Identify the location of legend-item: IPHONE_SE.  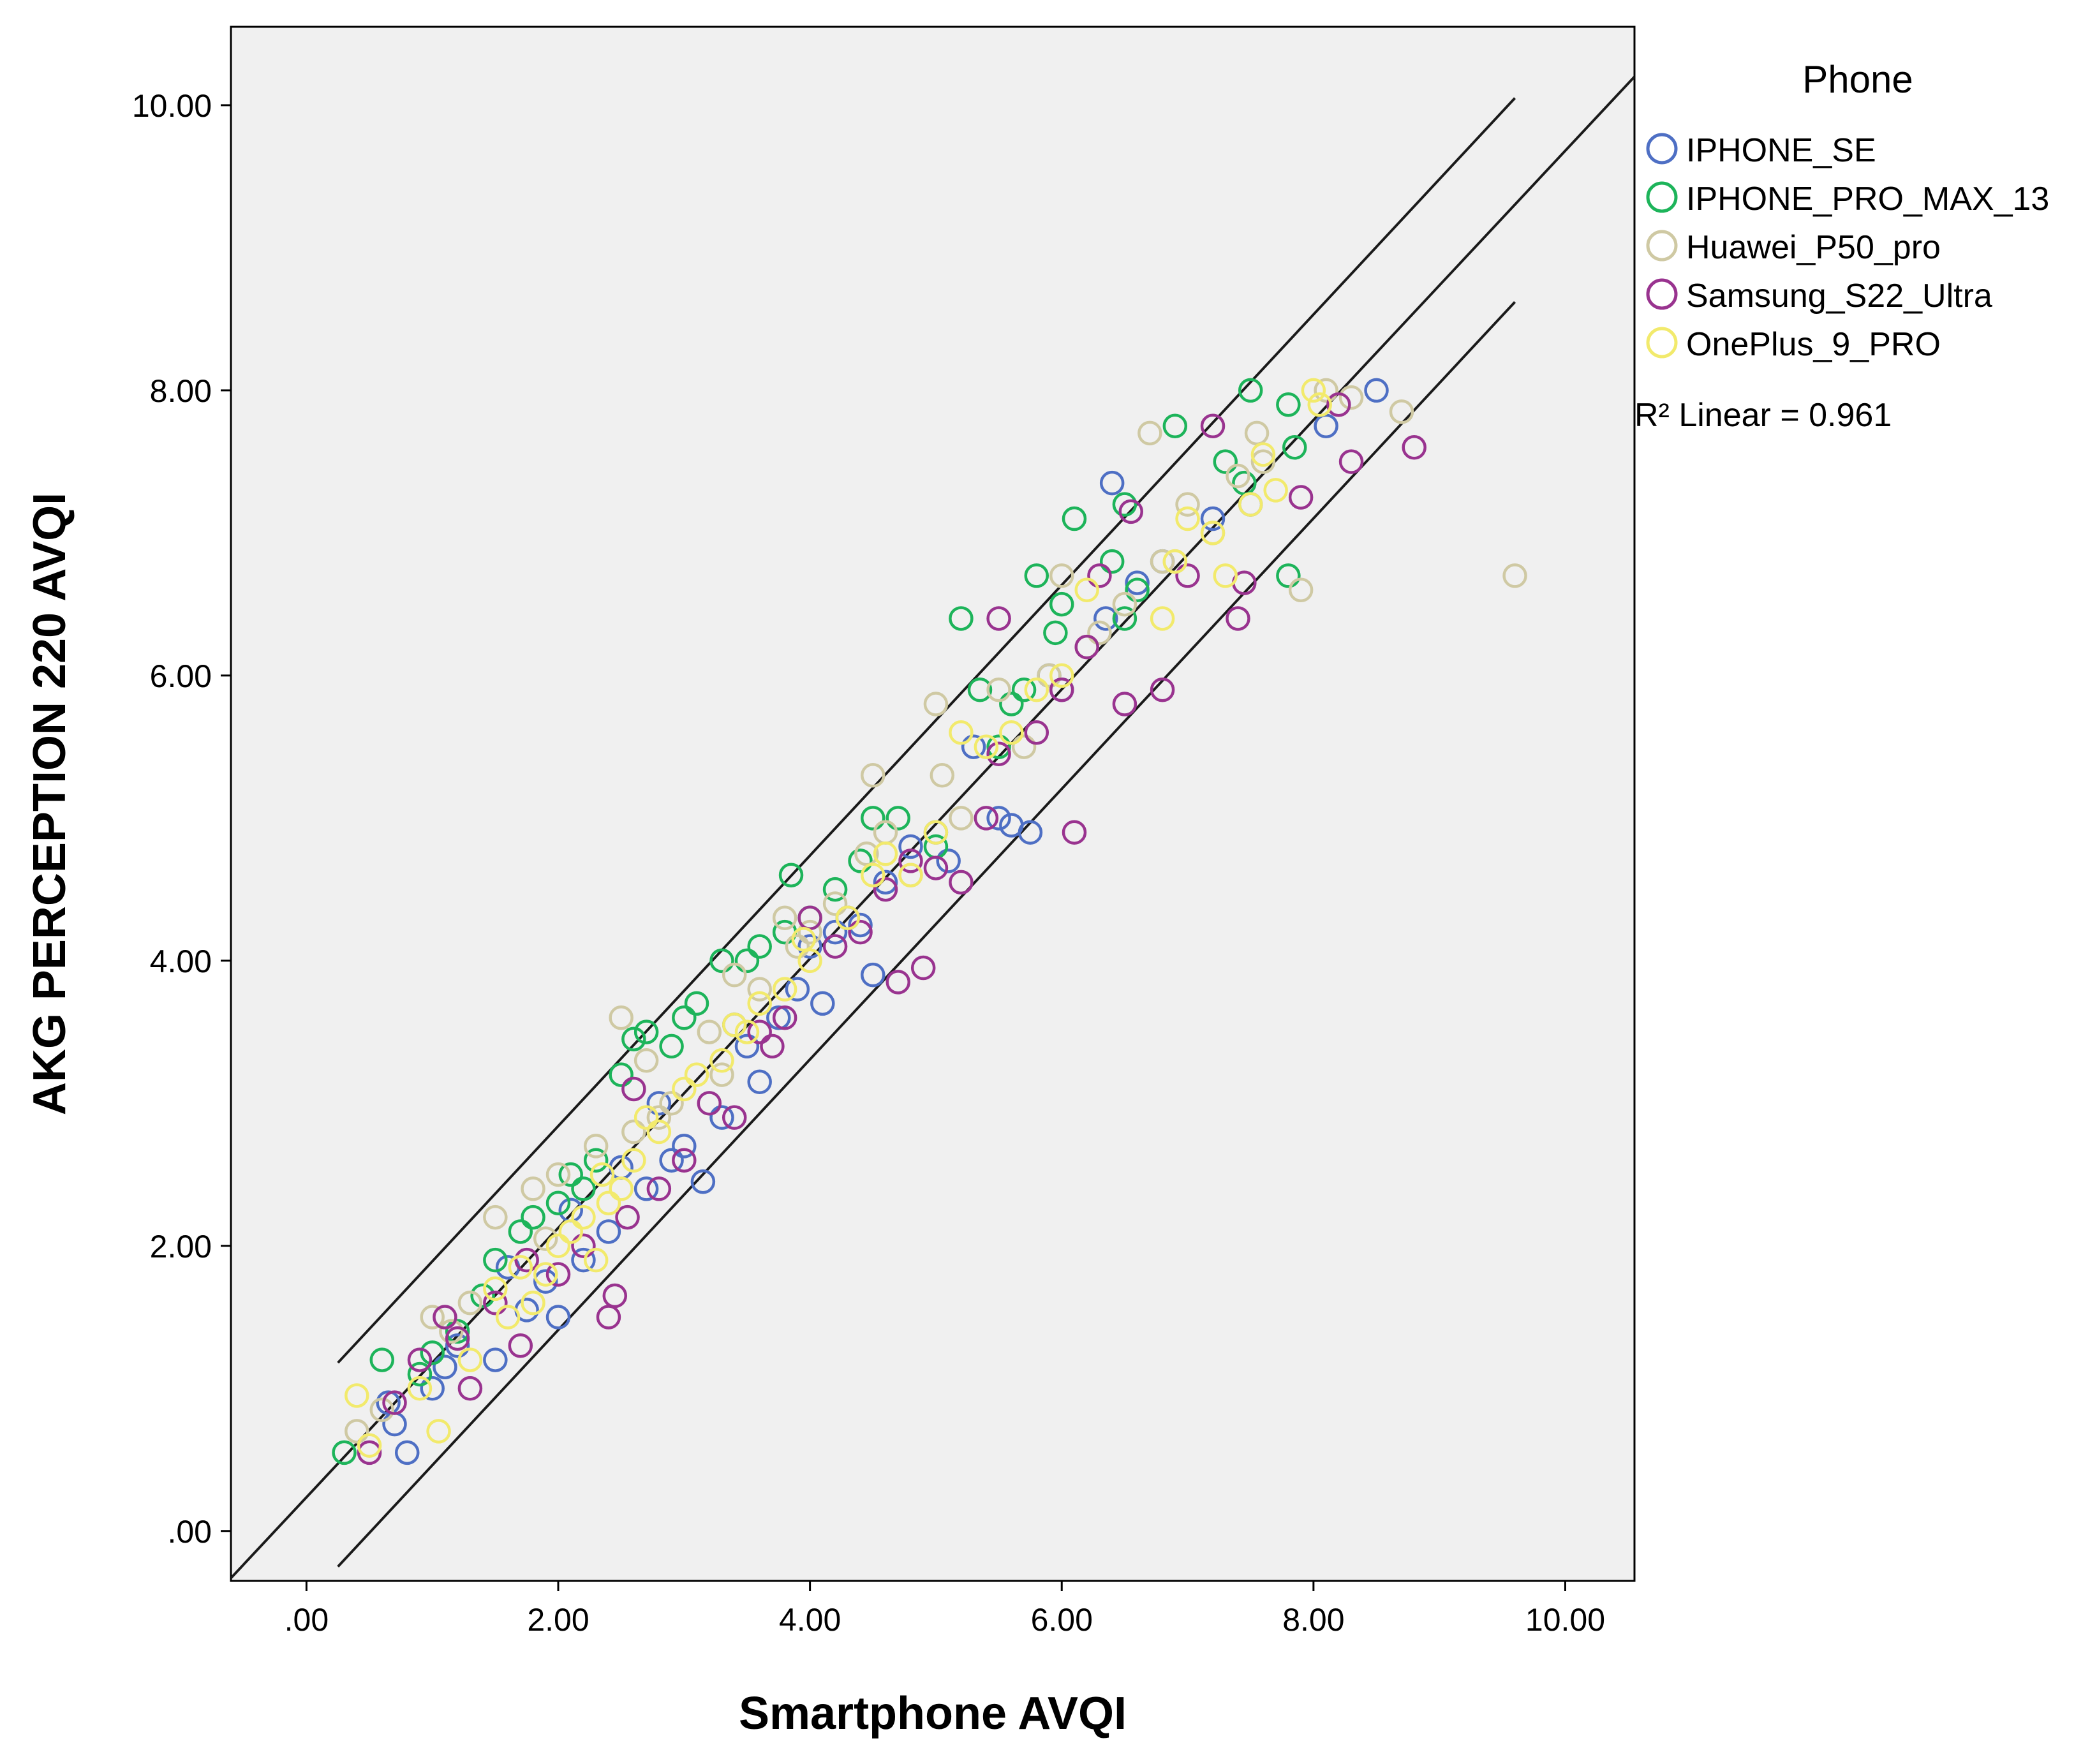
(1761, 150).